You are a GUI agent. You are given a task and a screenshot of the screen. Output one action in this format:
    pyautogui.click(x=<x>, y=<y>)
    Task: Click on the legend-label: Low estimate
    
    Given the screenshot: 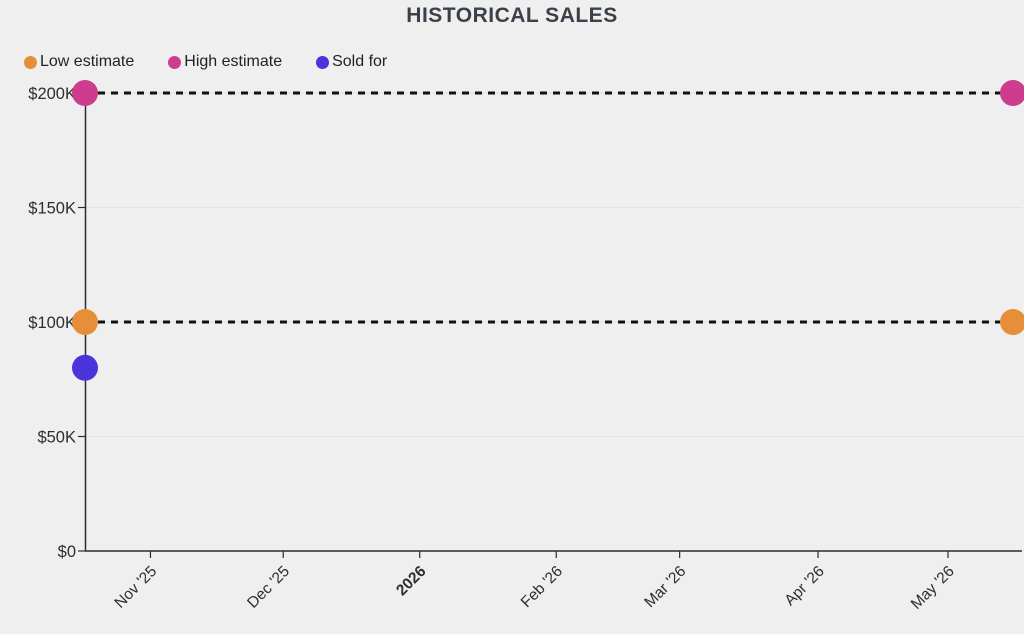 What is the action you would take?
    pyautogui.click(x=87, y=61)
    